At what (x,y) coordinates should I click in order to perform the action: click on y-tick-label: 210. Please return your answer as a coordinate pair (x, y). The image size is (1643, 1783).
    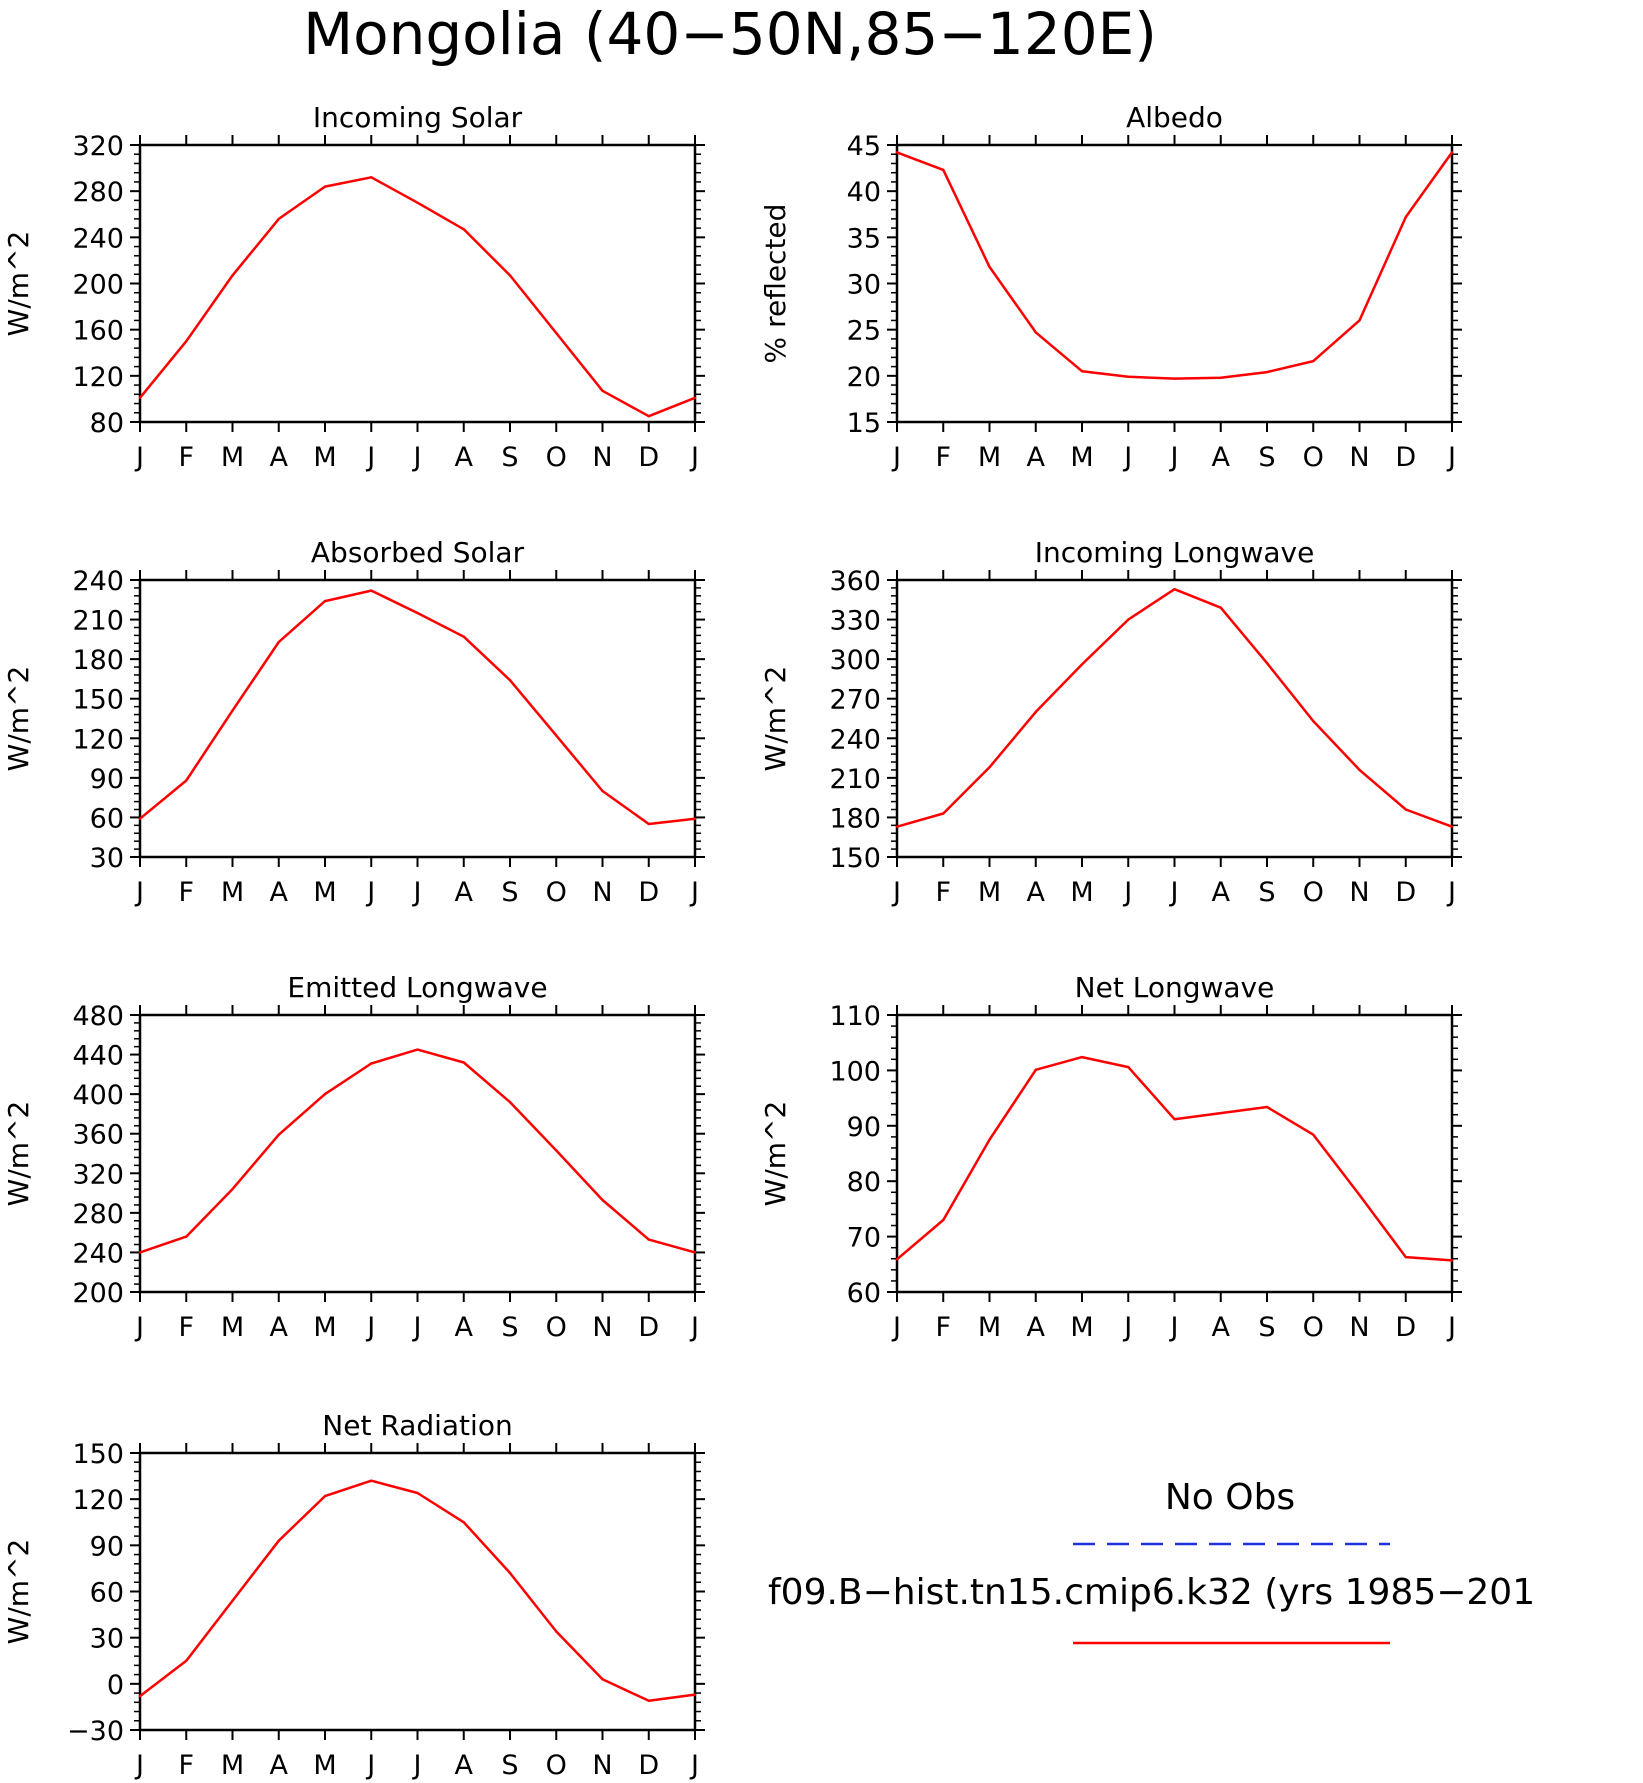
    Looking at the image, I should click on (98, 621).